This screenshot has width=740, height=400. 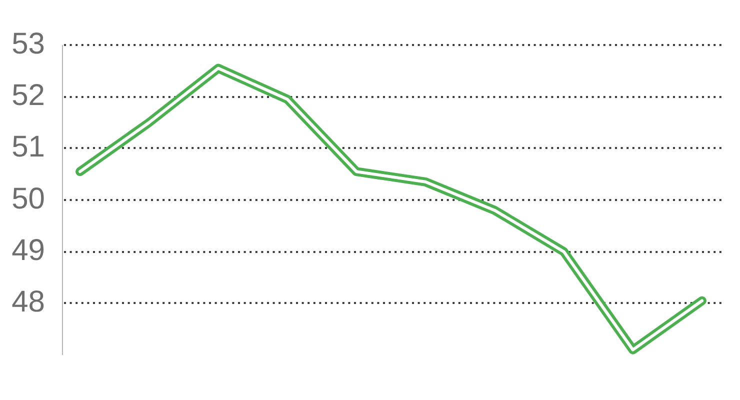 What do you see at coordinates (28, 199) in the screenshot?
I see `y-tick-label: 50` at bounding box center [28, 199].